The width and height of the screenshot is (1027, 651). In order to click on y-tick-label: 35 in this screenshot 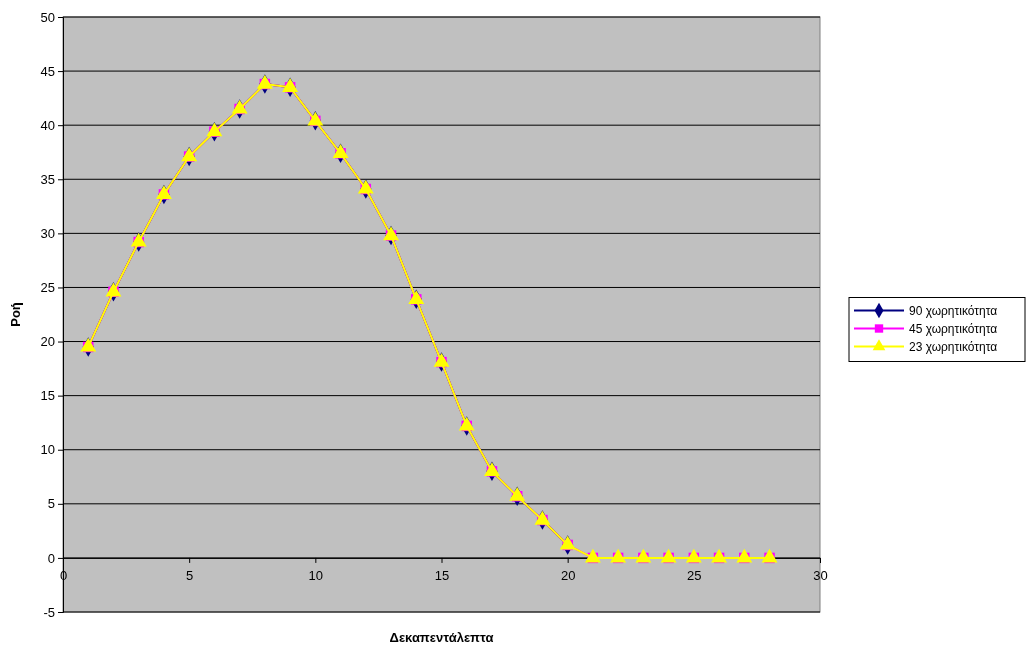, I will do `click(47, 179)`.